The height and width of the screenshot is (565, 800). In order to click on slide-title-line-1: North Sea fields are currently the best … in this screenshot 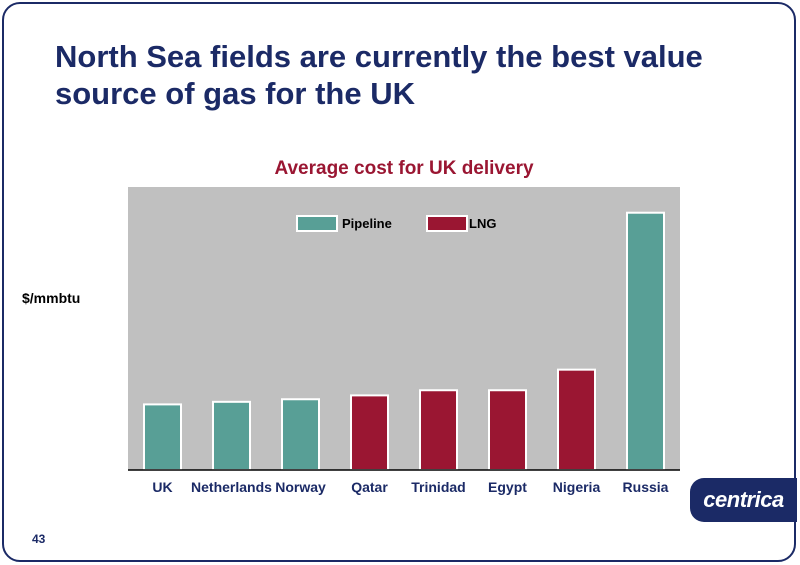, I will do `click(379, 56)`.